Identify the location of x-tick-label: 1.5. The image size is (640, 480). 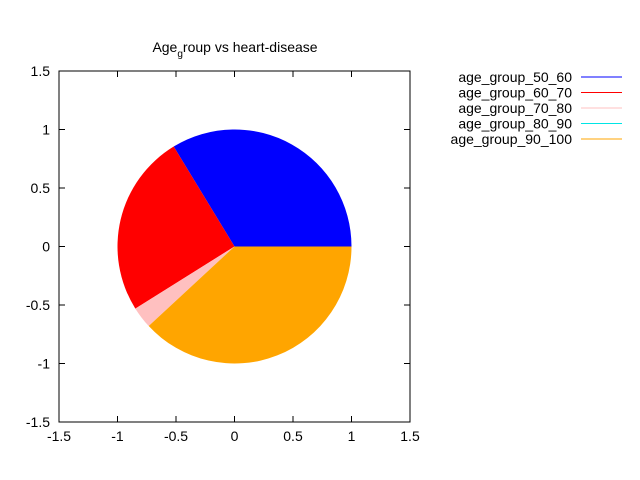
(410, 436).